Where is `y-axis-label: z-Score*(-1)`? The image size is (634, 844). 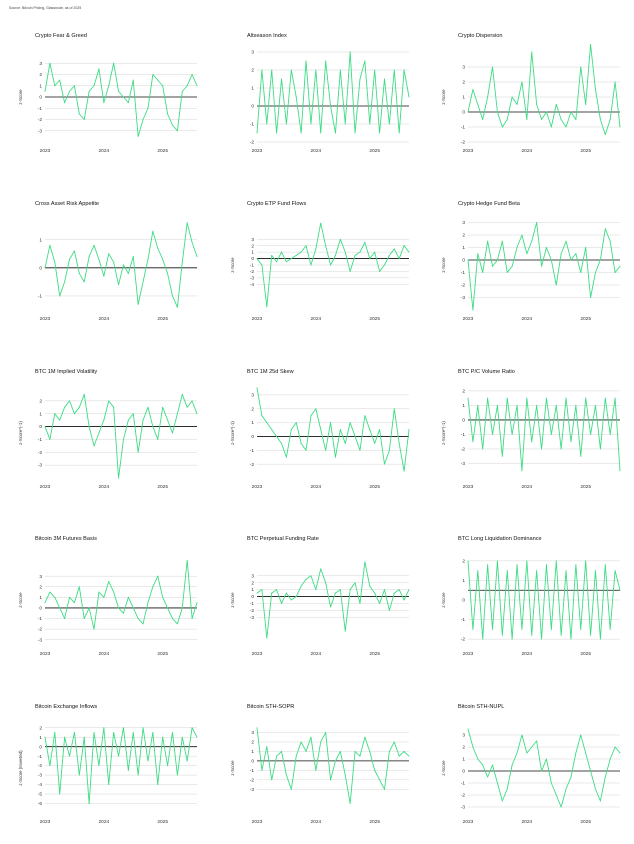
y-axis-label: z-Score*(-1) is located at coordinates (443, 433).